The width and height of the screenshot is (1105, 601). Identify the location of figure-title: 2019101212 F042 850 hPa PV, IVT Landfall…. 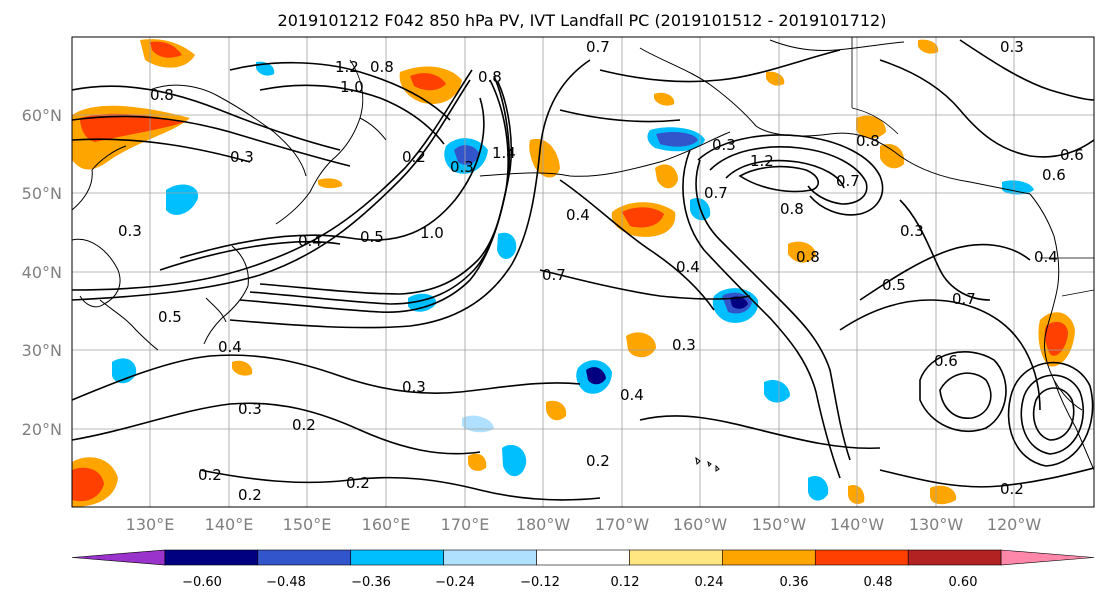
(582, 20).